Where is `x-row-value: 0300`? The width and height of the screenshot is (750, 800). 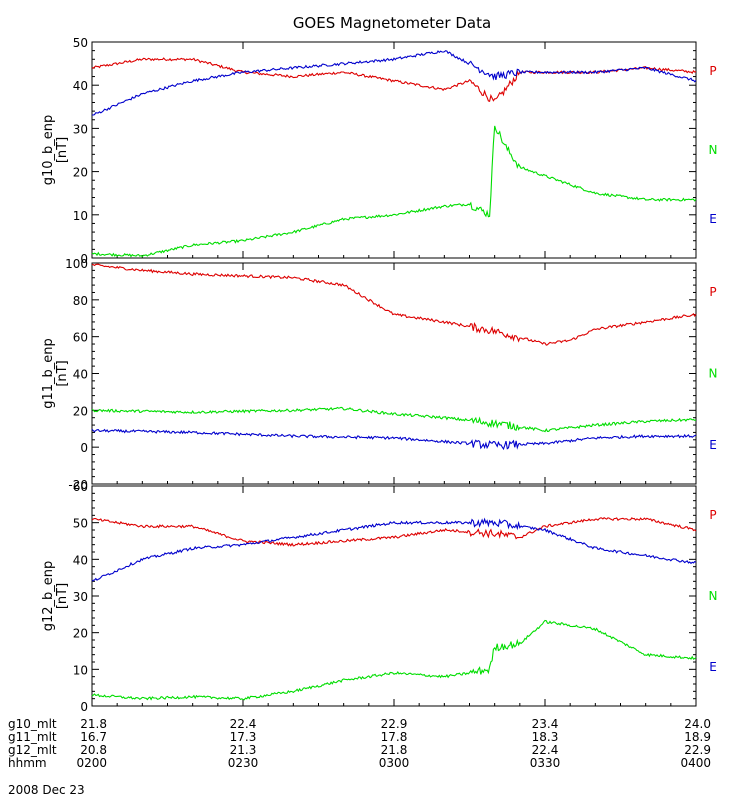
x-row-value: 0300 is located at coordinates (394, 763).